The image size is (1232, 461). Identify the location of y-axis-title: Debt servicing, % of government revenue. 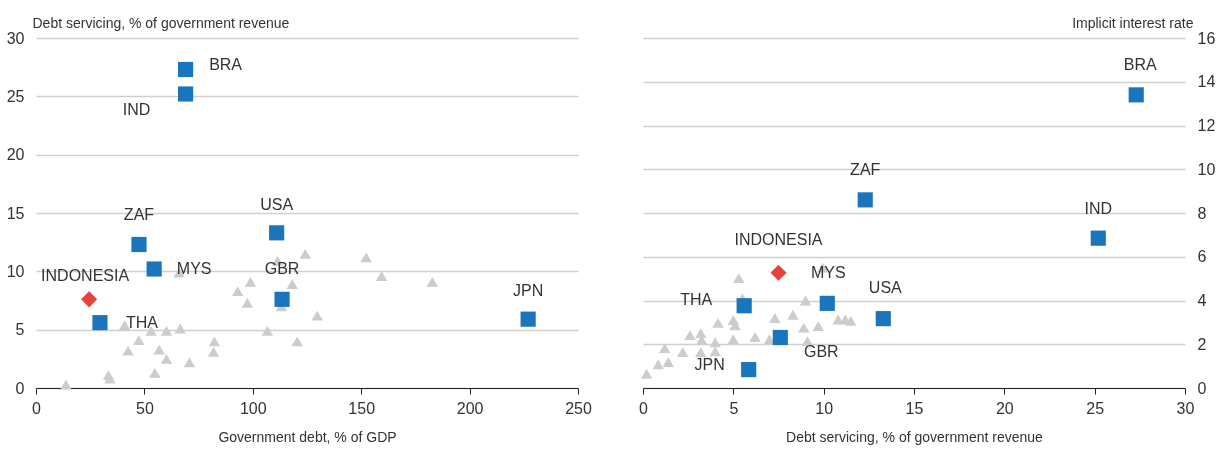
(161, 22).